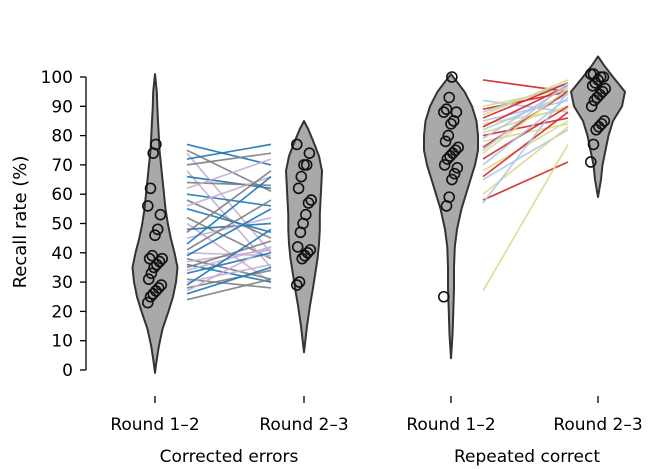 The width and height of the screenshot is (649, 469). What do you see at coordinates (229, 457) in the screenshot?
I see `group-label-corrected-errors: Corrected errors` at bounding box center [229, 457].